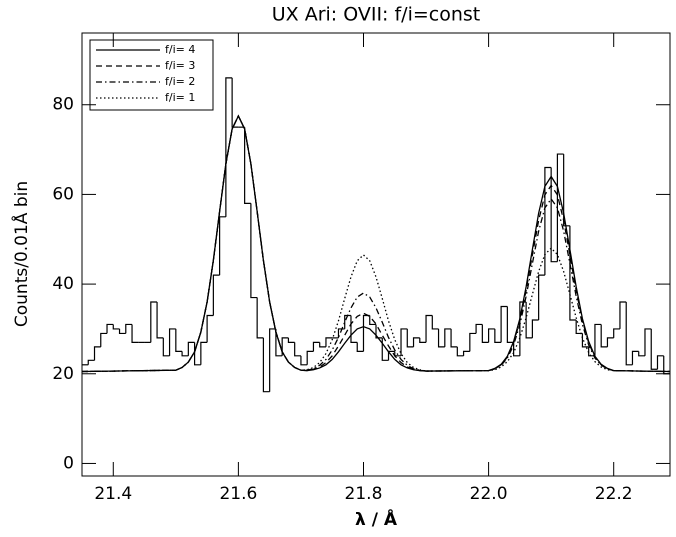 Image resolution: width=676 pixels, height=537 pixels. Describe the element at coordinates (614, 494) in the screenshot. I see `x-tick-label: 22.2` at that location.